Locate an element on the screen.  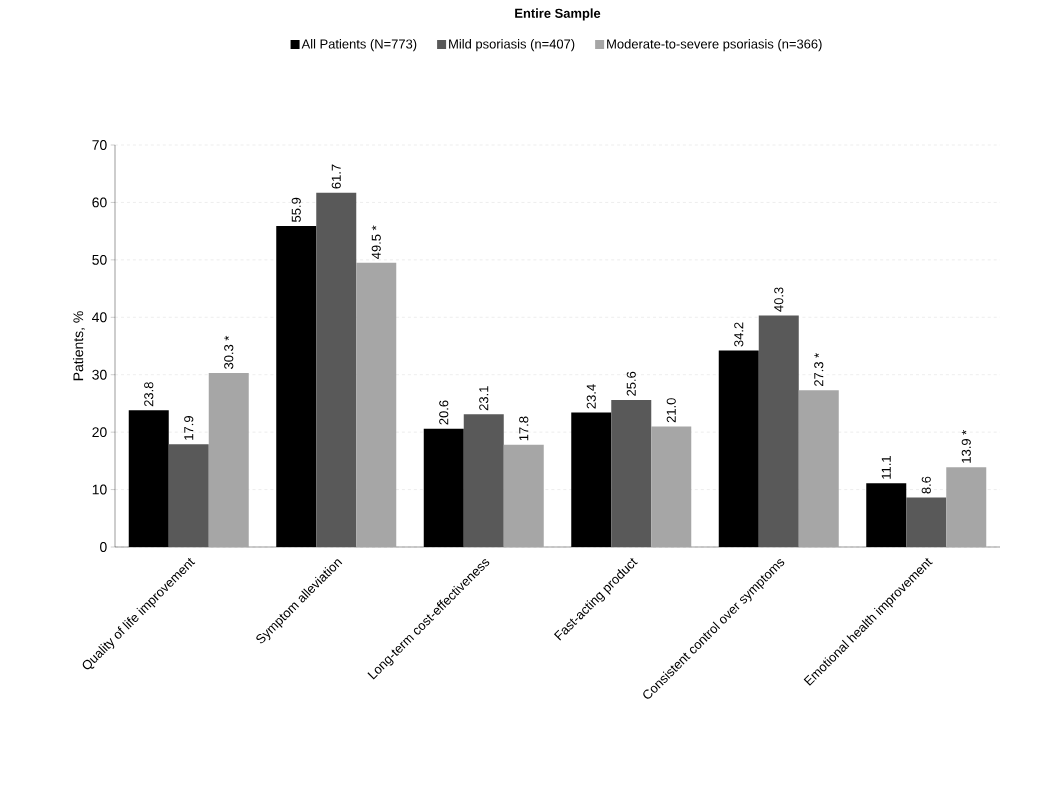
y-tick-label: 0 is located at coordinates (103, 547).